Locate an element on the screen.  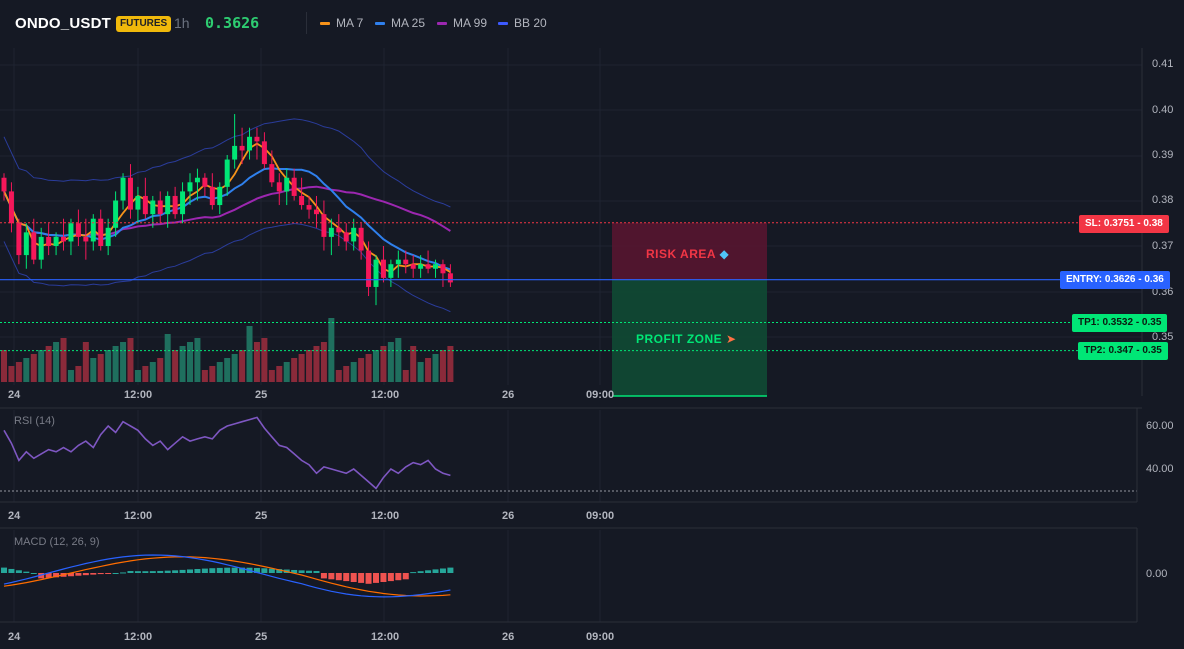
last-price: 0.3626 is located at coordinates (232, 23).